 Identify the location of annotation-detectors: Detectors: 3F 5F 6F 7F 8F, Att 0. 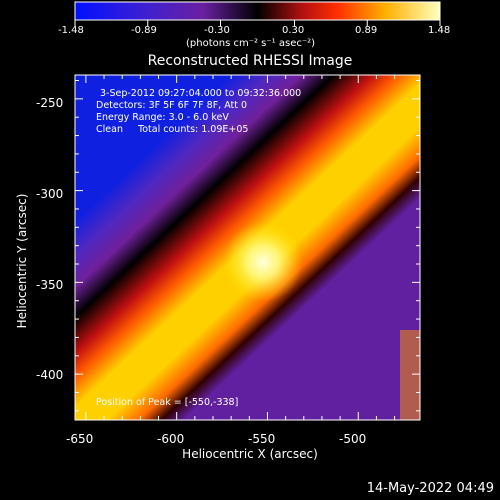
(172, 105).